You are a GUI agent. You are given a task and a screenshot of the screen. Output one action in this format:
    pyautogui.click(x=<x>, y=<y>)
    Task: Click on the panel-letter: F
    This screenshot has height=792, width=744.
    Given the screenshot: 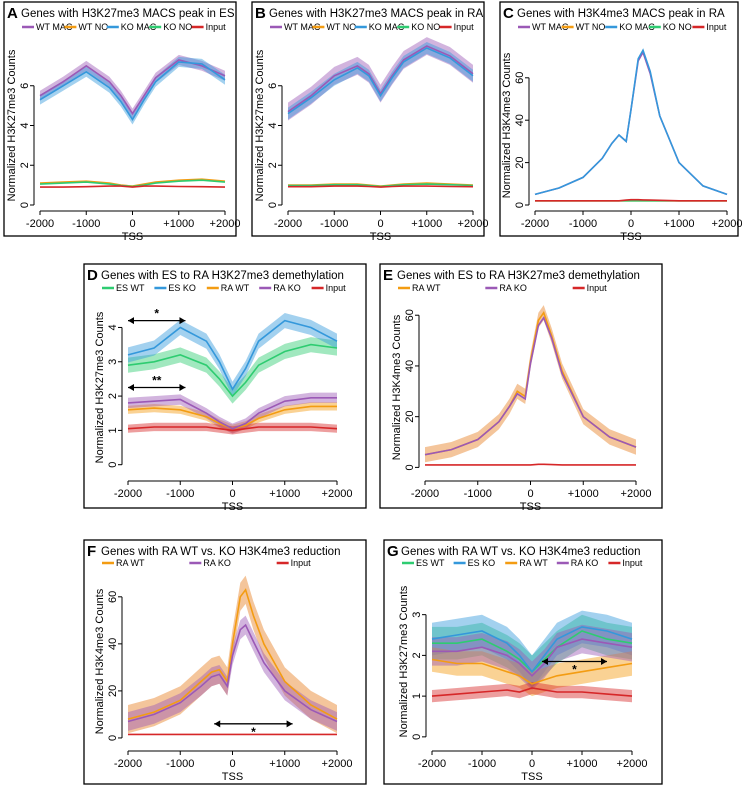 What is the action you would take?
    pyautogui.click(x=91, y=551)
    